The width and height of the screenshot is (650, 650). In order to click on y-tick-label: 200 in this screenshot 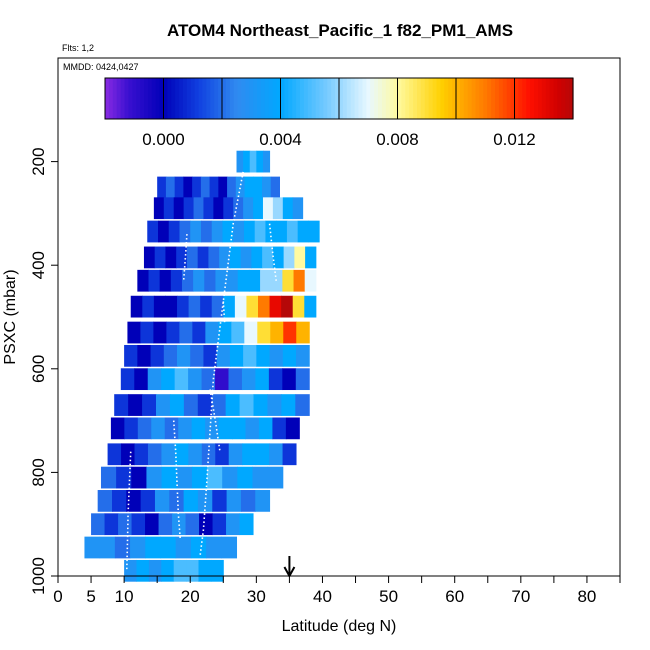, I will do `click(38, 161)`.